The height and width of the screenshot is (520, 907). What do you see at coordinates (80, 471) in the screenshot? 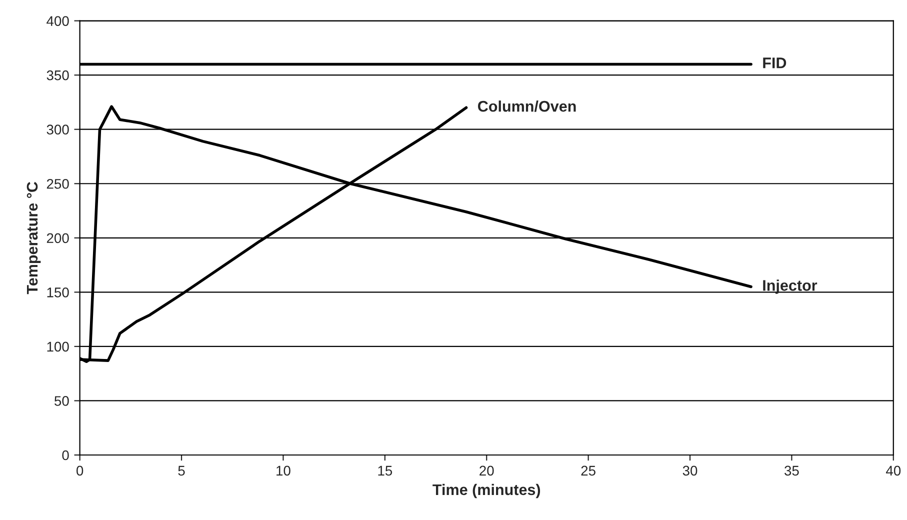
I see `x-tick-label: 0` at bounding box center [80, 471].